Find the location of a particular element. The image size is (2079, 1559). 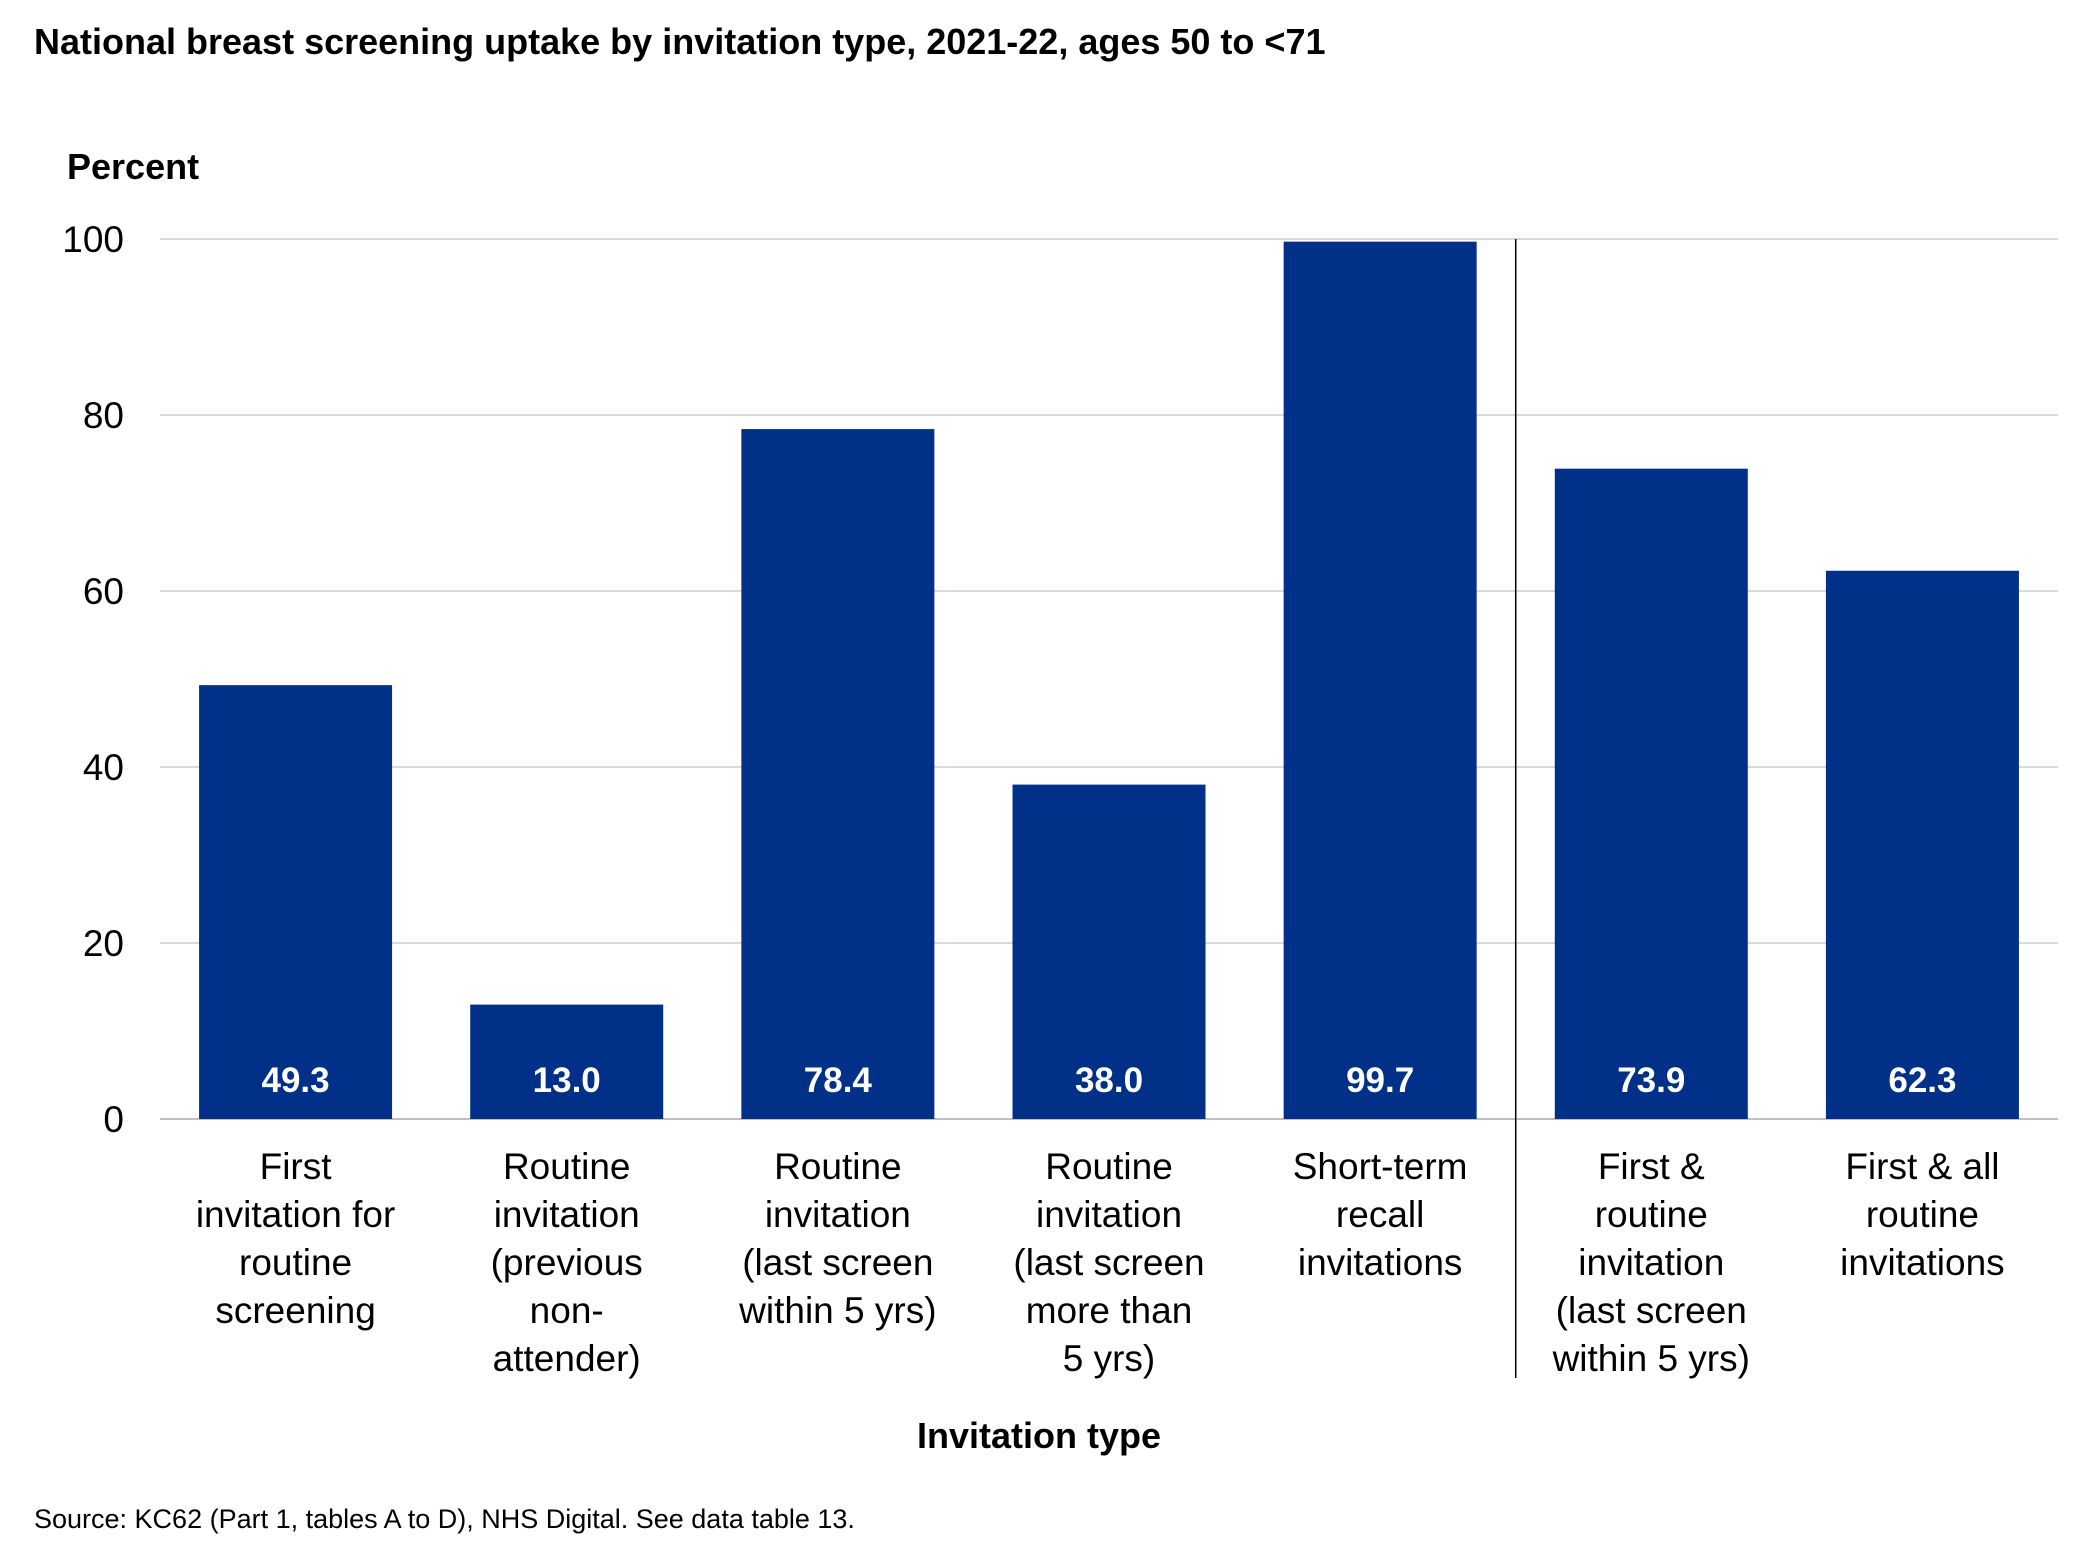

category-label: attender) is located at coordinates (567, 1358).